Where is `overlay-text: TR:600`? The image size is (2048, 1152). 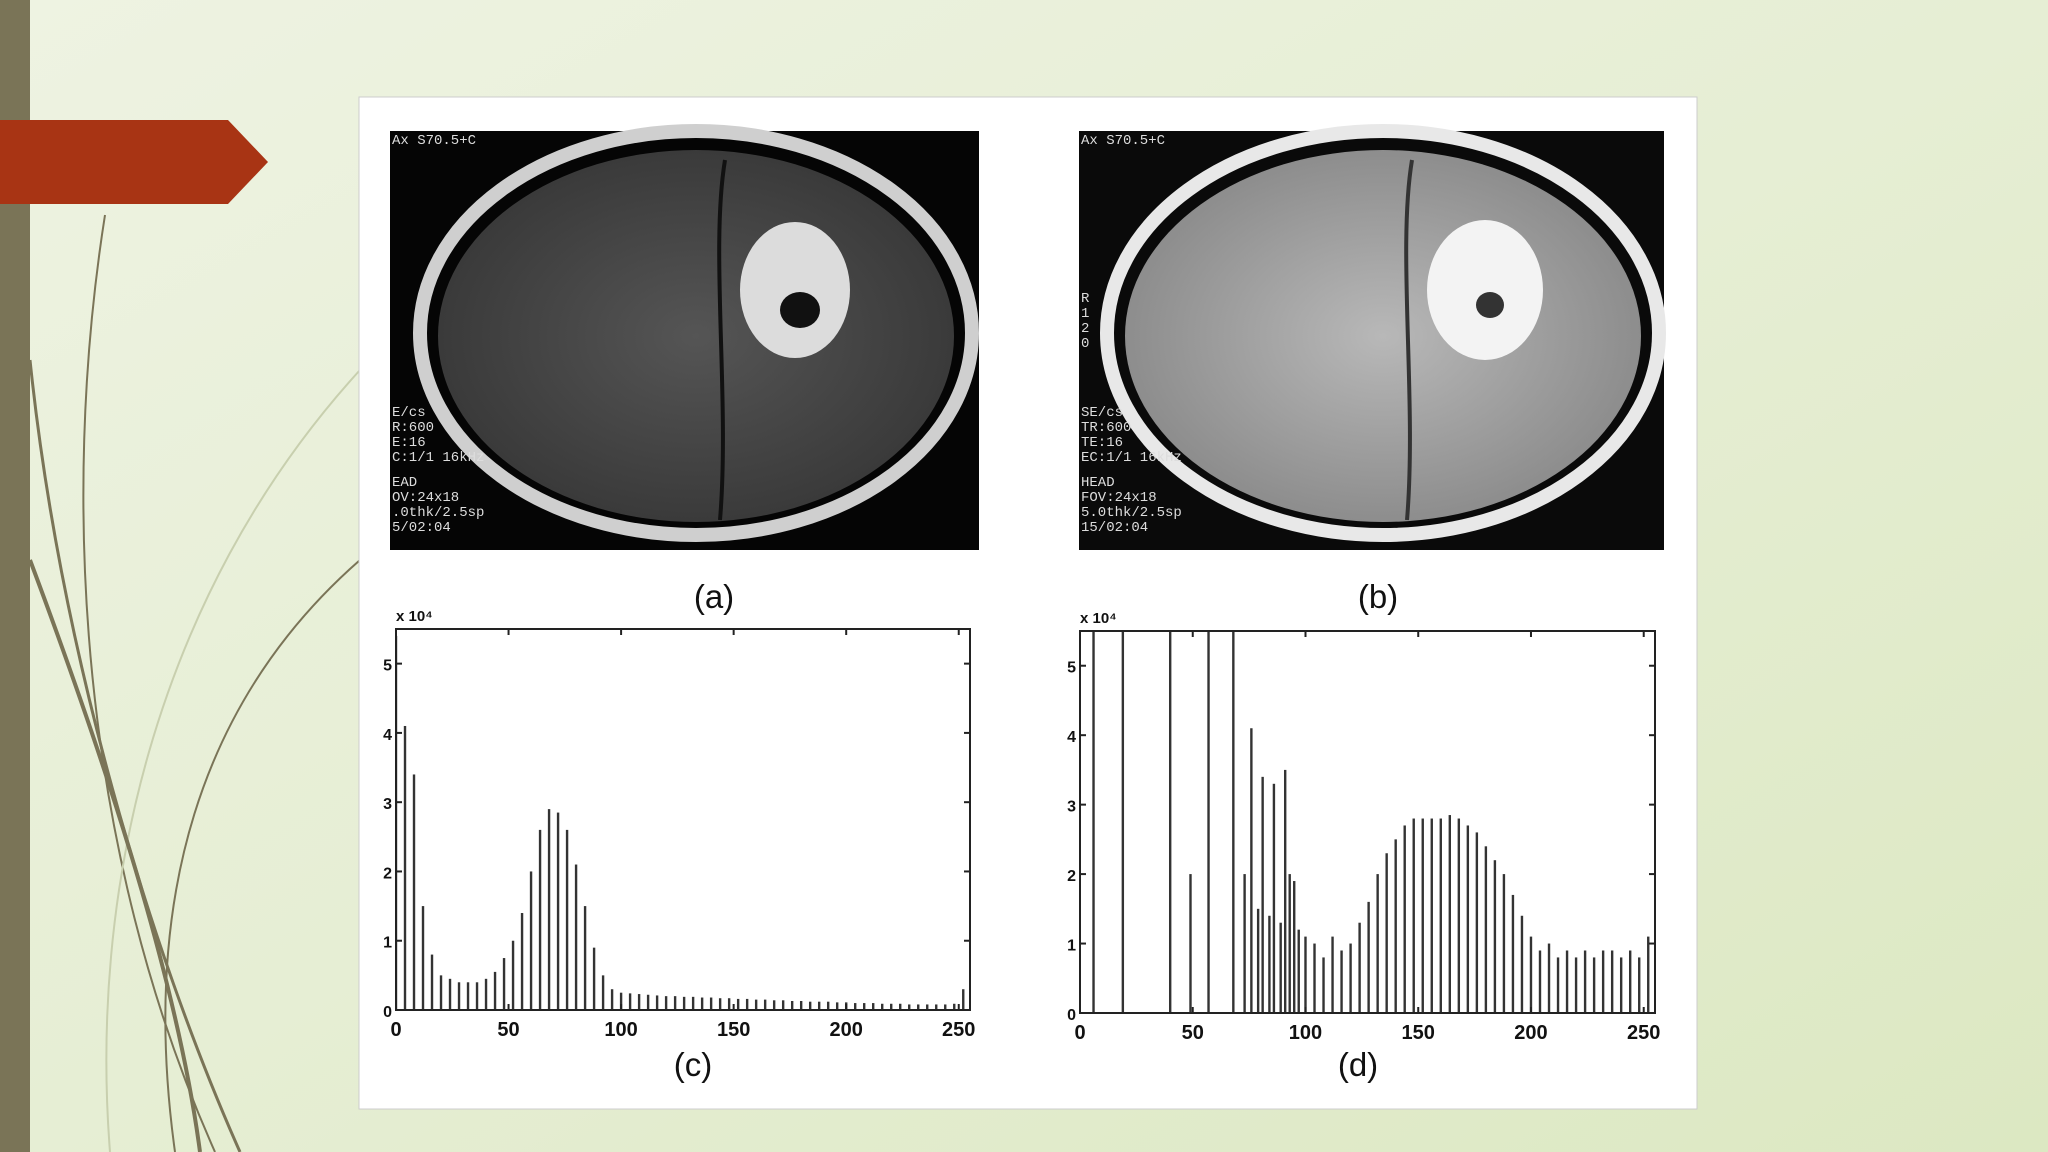
overlay-text: TR:600 is located at coordinates (1106, 428).